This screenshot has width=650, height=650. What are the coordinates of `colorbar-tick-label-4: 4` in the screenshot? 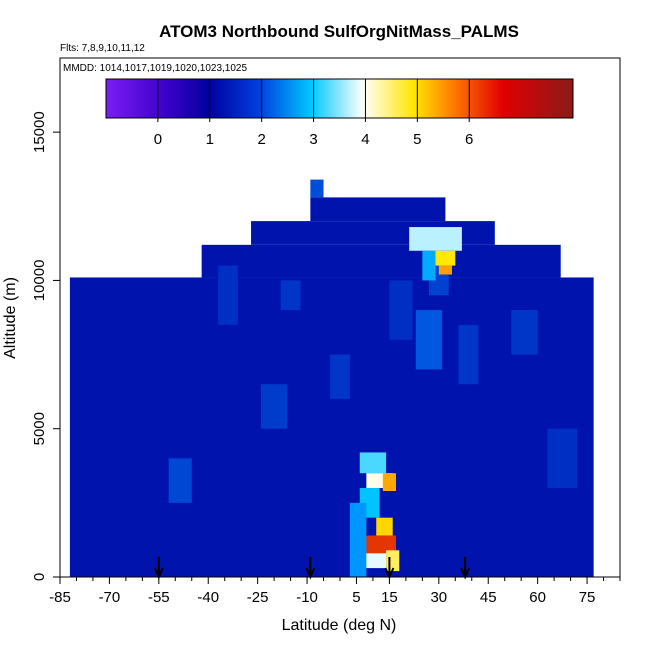 It's located at (365, 139).